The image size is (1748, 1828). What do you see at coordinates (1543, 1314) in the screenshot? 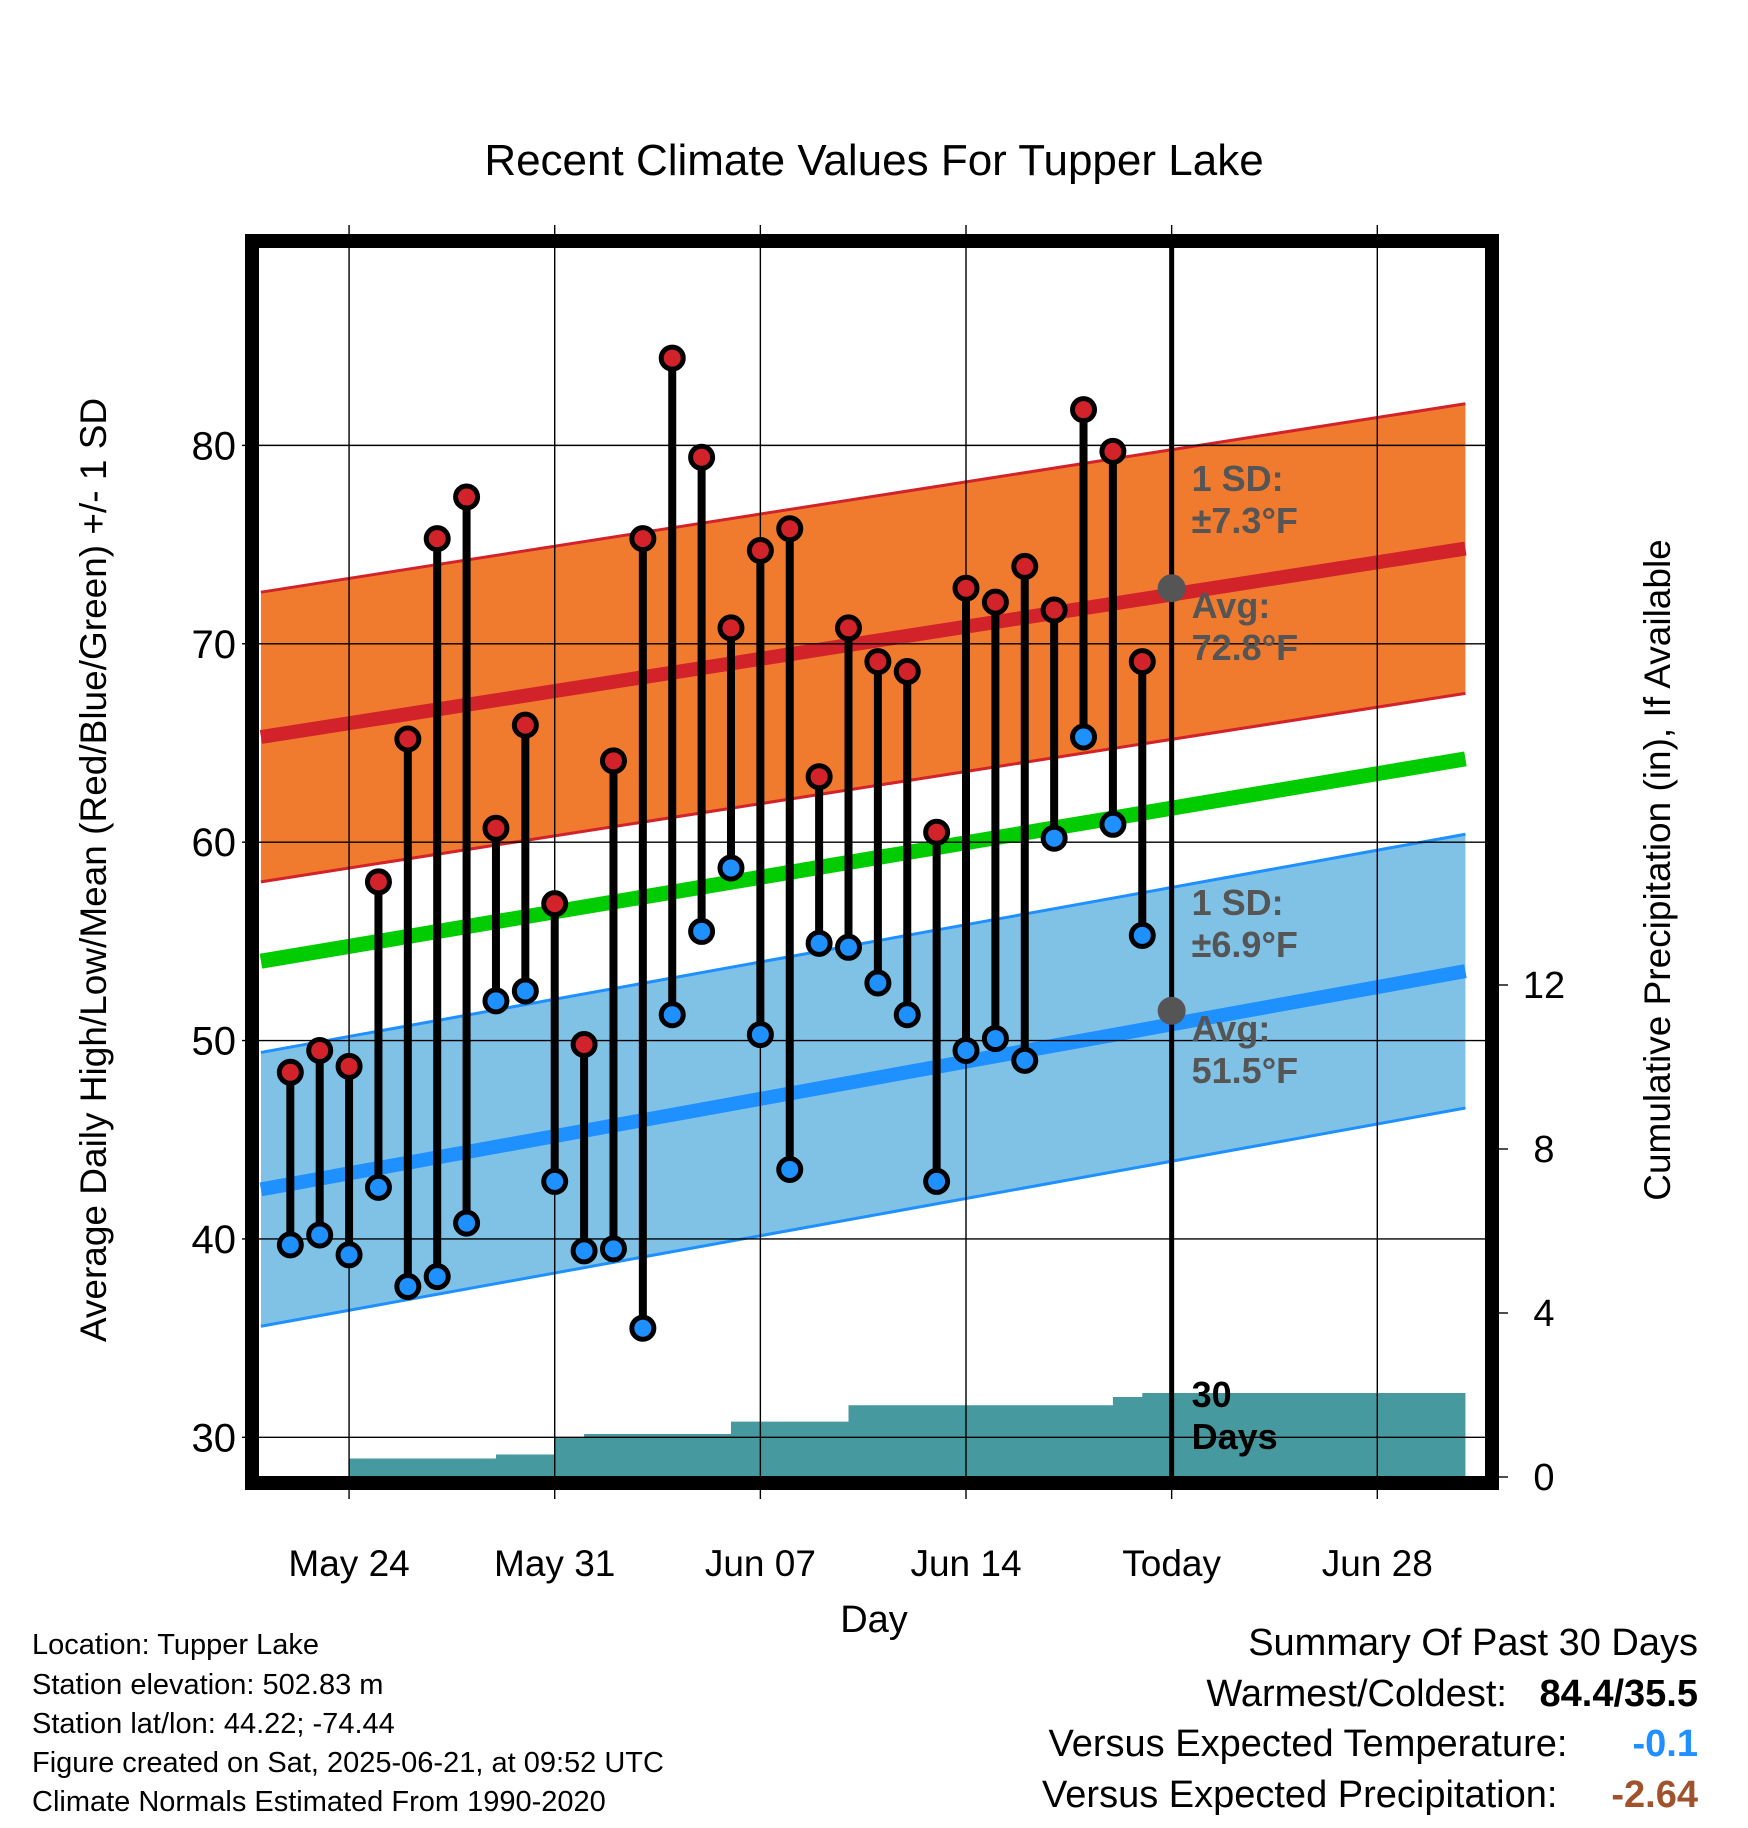
I see `y2-tick-label: 4` at bounding box center [1543, 1314].